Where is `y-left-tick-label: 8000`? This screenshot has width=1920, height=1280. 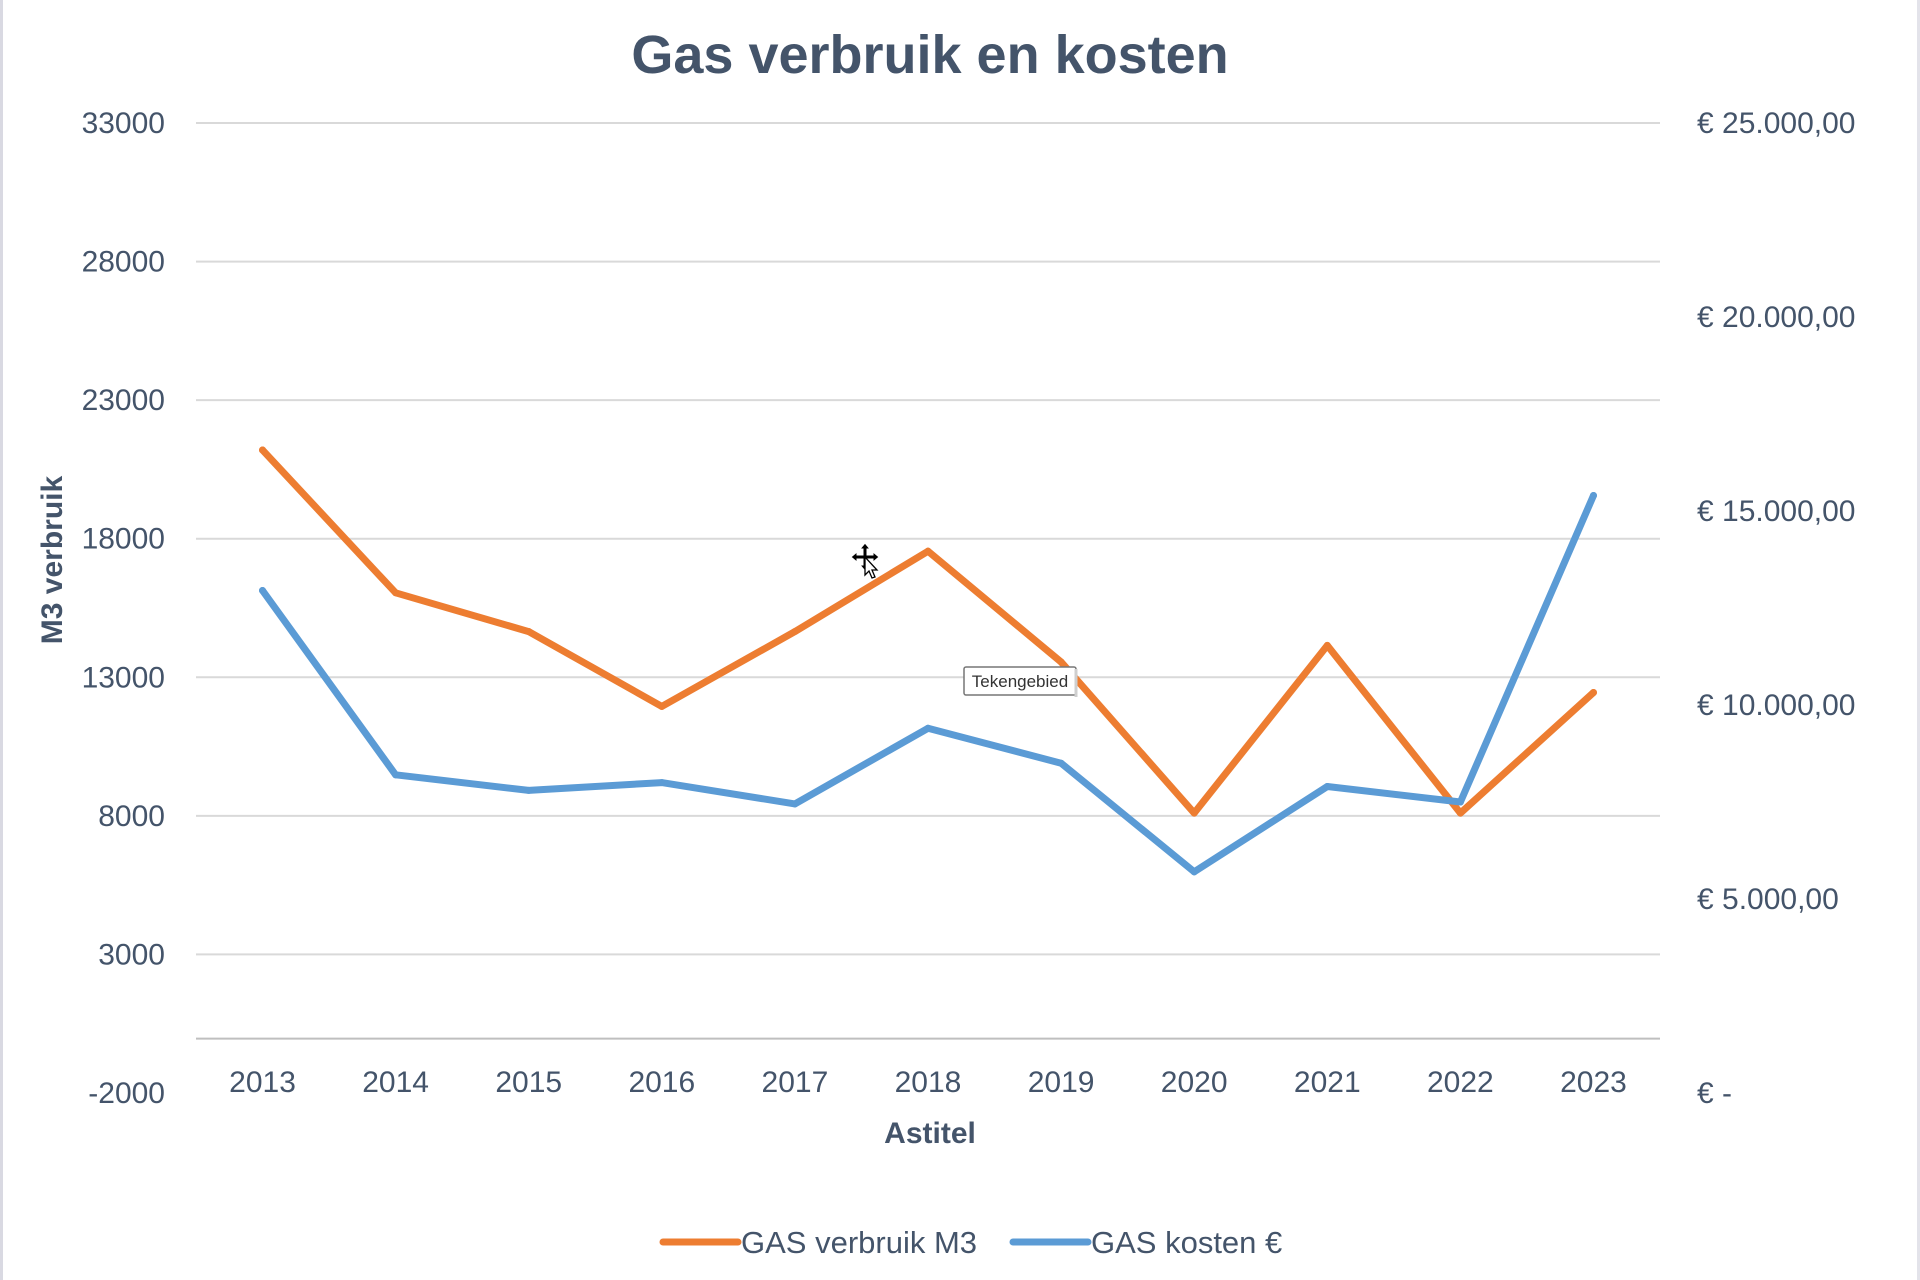 y-left-tick-label: 8000 is located at coordinates (131, 816).